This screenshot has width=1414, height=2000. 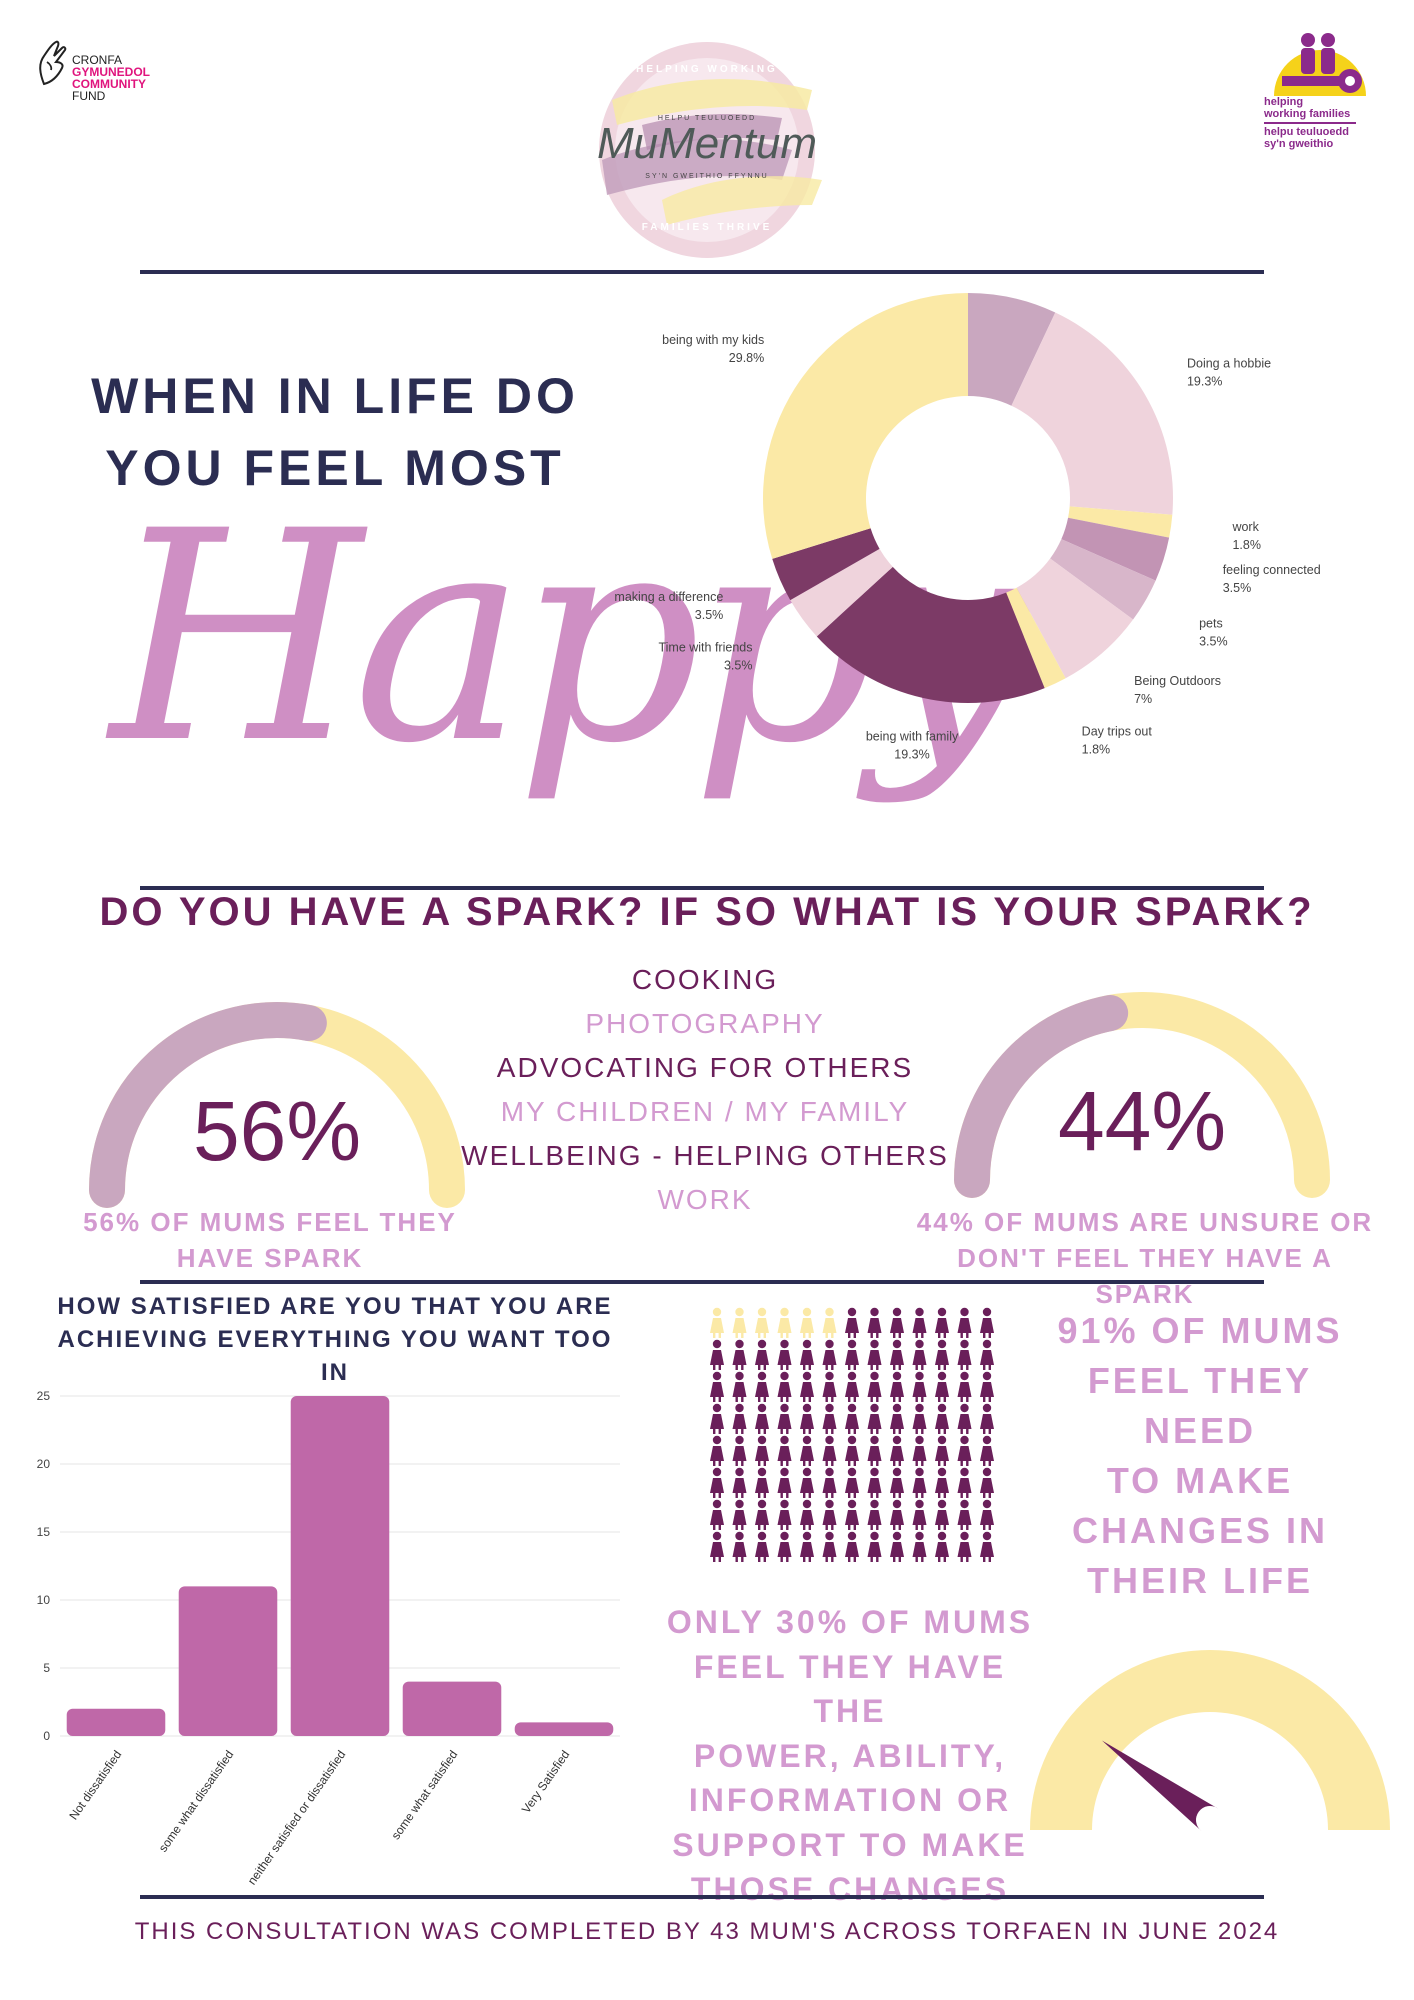 I want to click on spark-item: MY CHILDREN / MY FAMILY, so click(x=705, y=1111).